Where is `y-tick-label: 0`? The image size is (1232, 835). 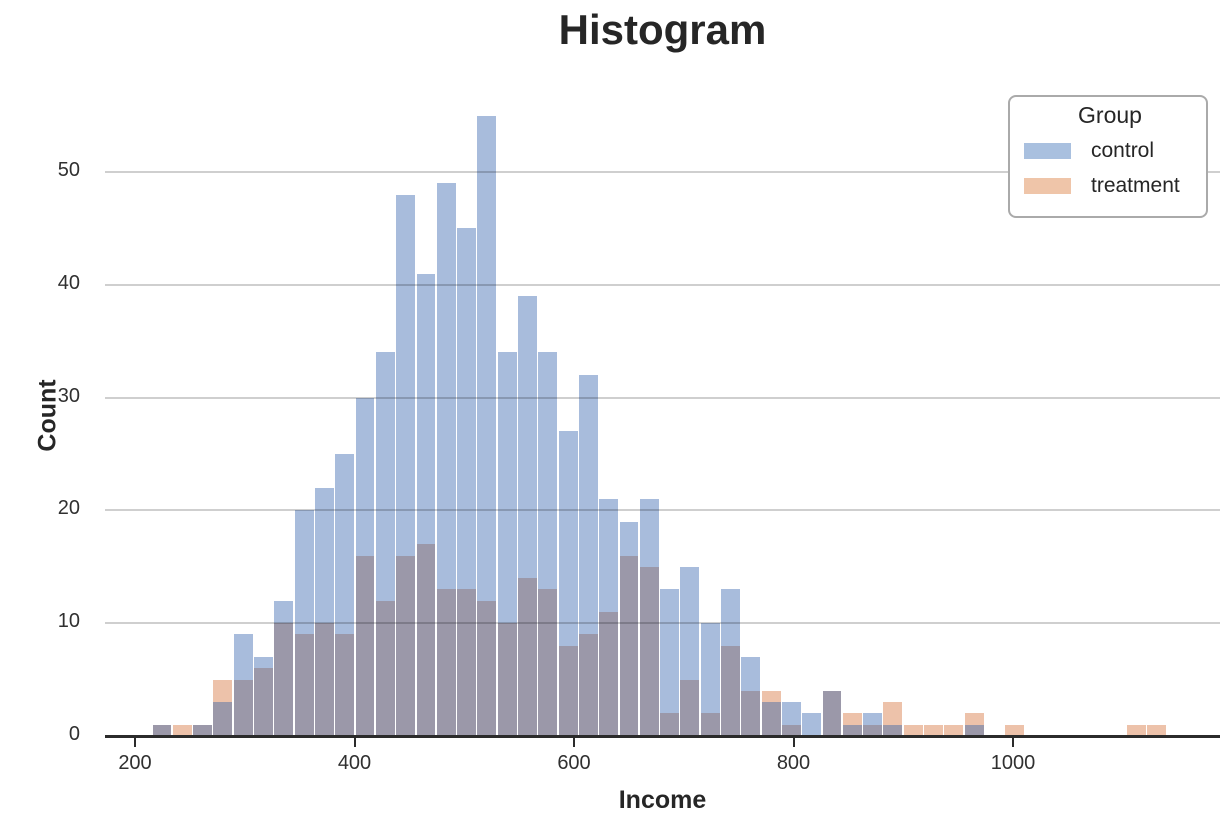
y-tick-label: 0 is located at coordinates (74, 734).